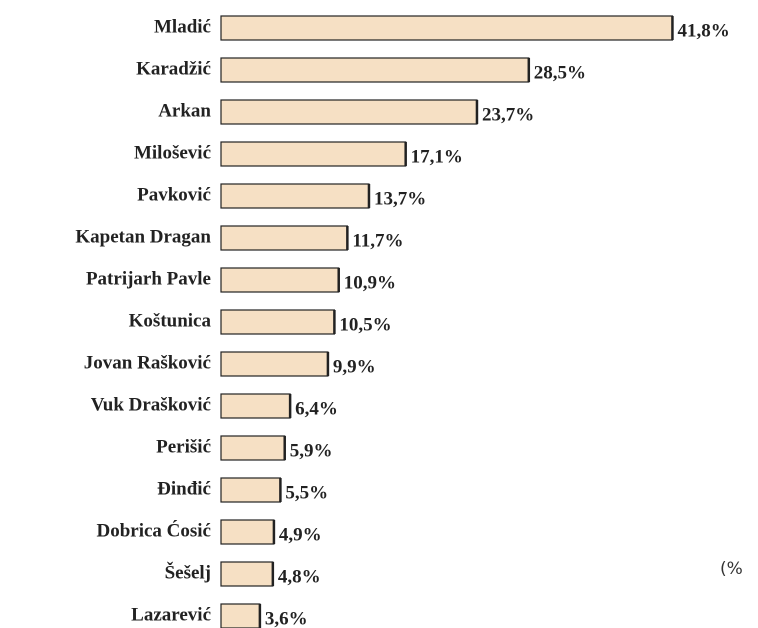  I want to click on category-label: Arkan, so click(184, 110).